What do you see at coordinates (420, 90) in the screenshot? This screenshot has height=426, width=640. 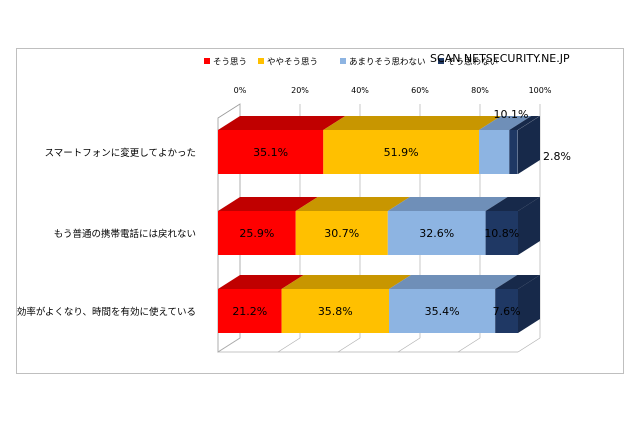 I see `x-tick-label: 60%` at bounding box center [420, 90].